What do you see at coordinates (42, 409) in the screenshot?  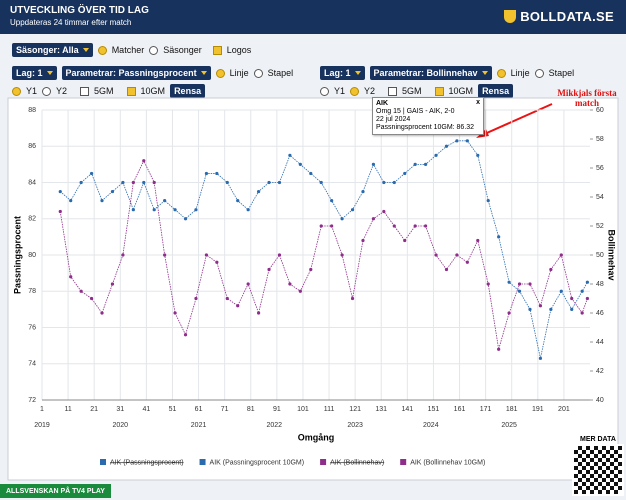 I see `x-tick-label: 1` at bounding box center [42, 409].